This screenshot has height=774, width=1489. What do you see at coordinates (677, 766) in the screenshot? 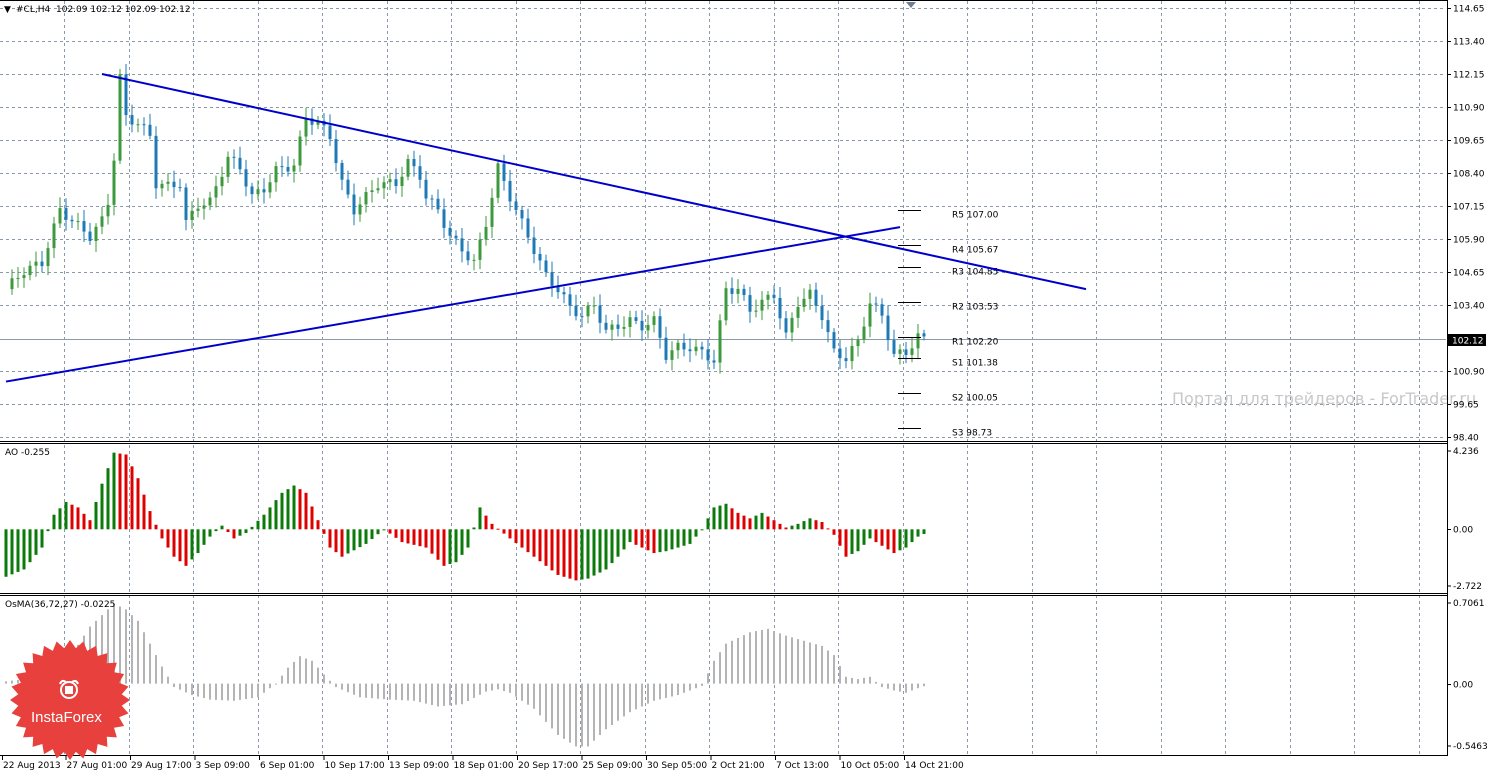
I see `x-tick-label: 30 Sep 05:00` at bounding box center [677, 766].